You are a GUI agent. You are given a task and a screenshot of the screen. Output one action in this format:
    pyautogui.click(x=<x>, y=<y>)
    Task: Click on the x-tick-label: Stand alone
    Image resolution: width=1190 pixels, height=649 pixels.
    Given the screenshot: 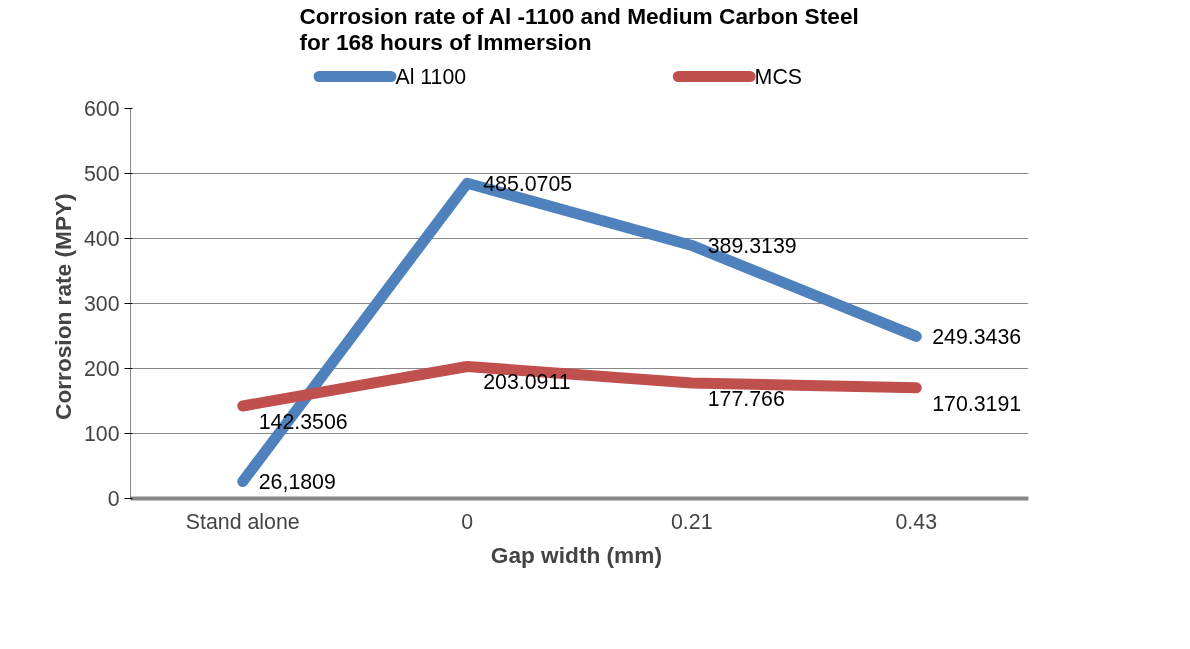 What is the action you would take?
    pyautogui.click(x=242, y=521)
    